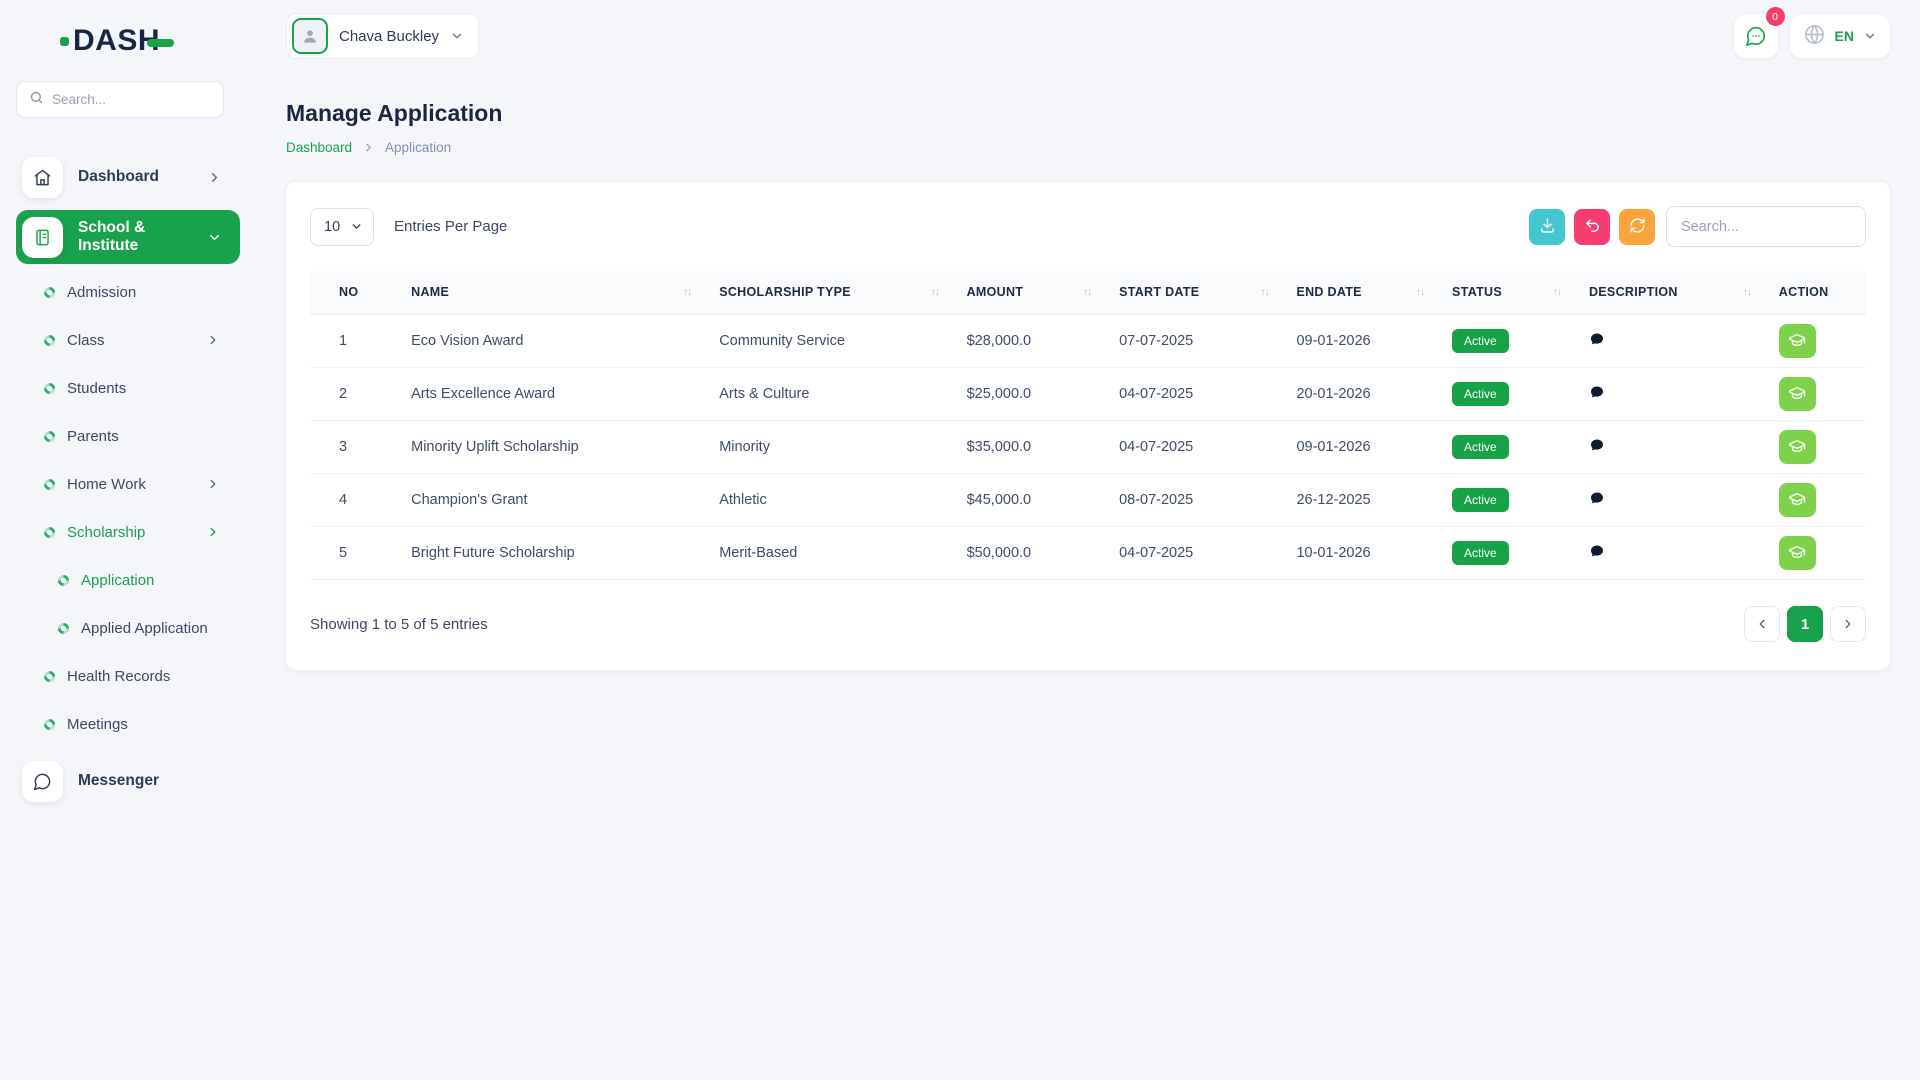  Describe the element at coordinates (1088, 624) in the screenshot. I see `table-footer: Showing 1 to 5 of 5 entries 1` at that location.